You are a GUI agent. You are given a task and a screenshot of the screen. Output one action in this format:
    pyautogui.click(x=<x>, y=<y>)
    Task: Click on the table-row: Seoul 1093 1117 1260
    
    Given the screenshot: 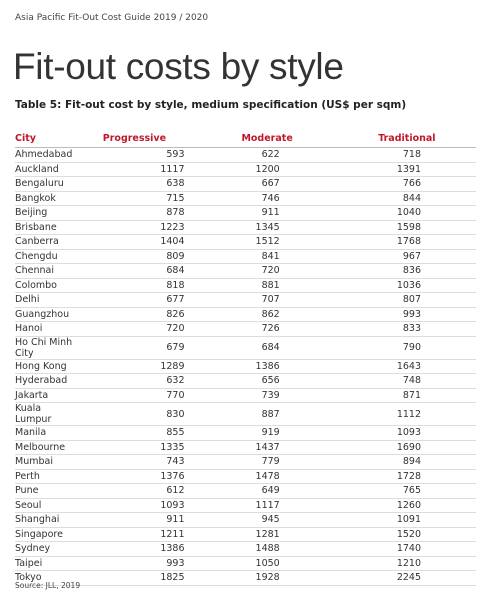 What is the action you would take?
    pyautogui.click(x=245, y=505)
    